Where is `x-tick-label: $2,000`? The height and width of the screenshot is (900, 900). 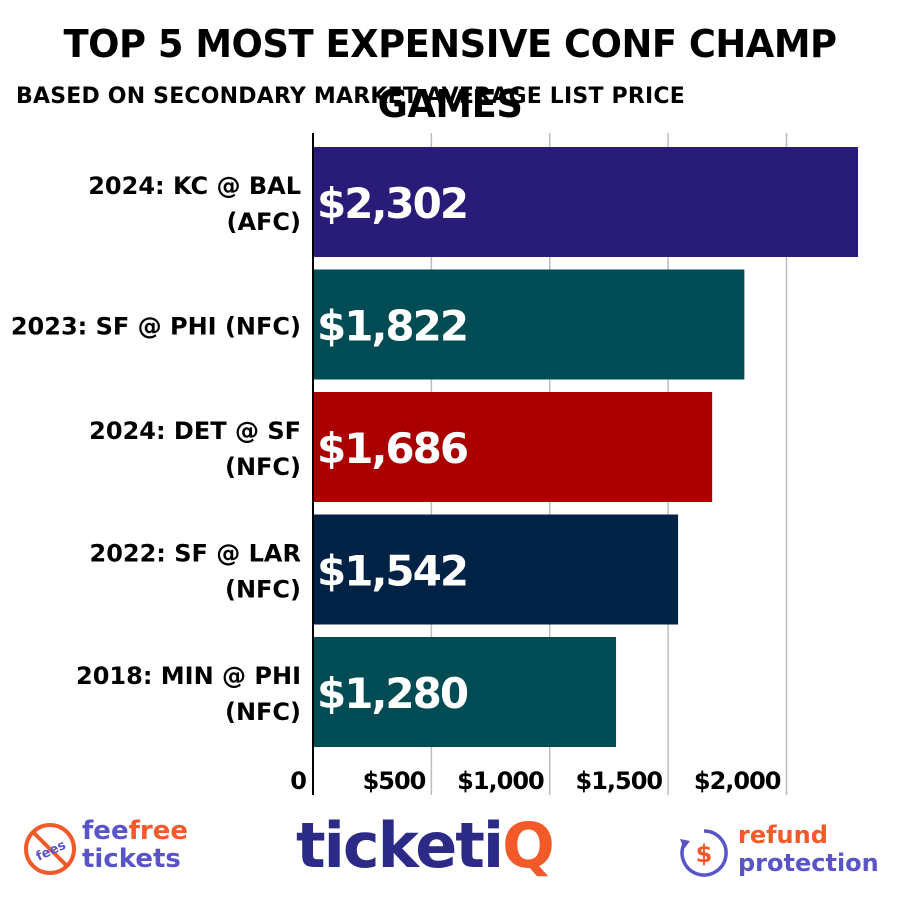
x-tick-label: $2,000 is located at coordinates (737, 781).